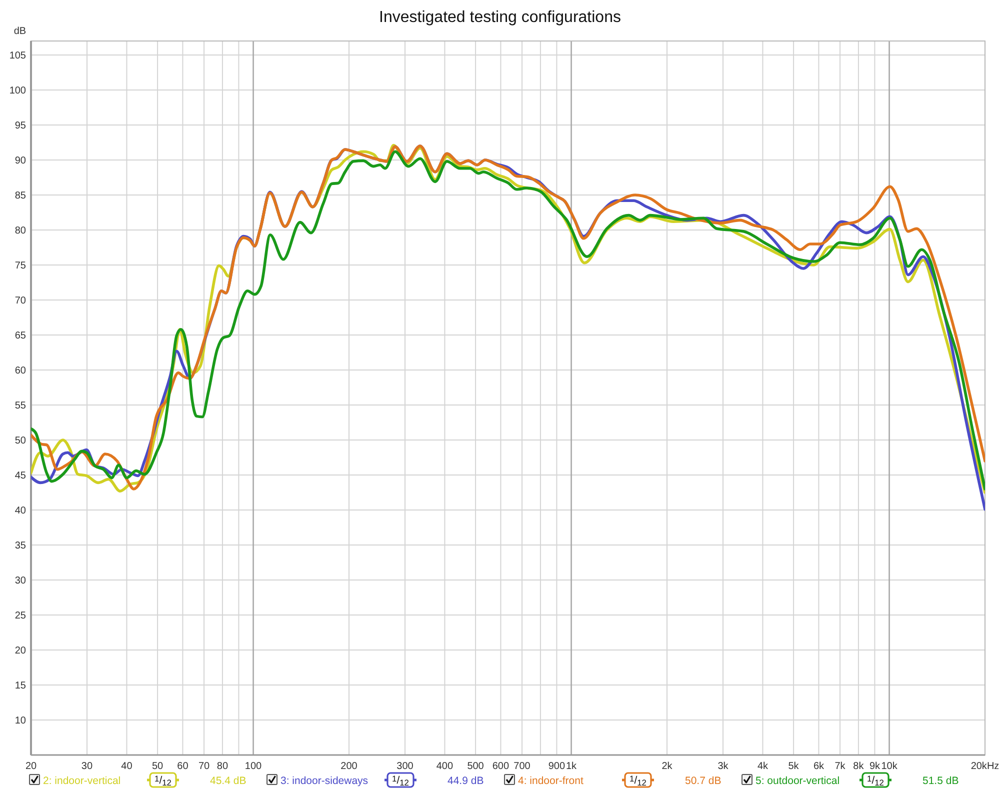  What do you see at coordinates (20, 581) in the screenshot?
I see `y-tick-label: 30` at bounding box center [20, 581].